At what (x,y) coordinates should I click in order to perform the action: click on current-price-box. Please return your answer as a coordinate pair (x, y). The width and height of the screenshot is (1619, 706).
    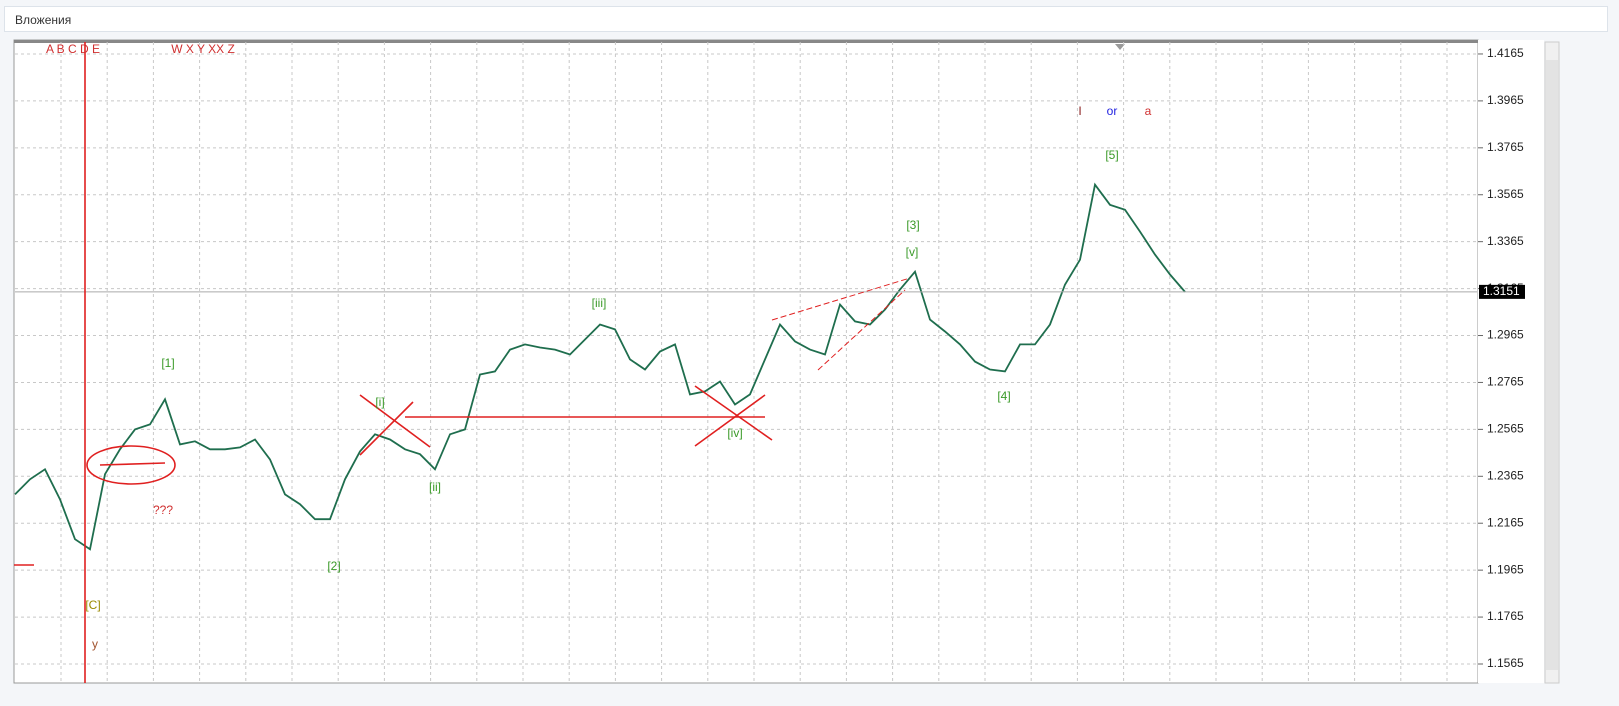
    Looking at the image, I should click on (1502, 291).